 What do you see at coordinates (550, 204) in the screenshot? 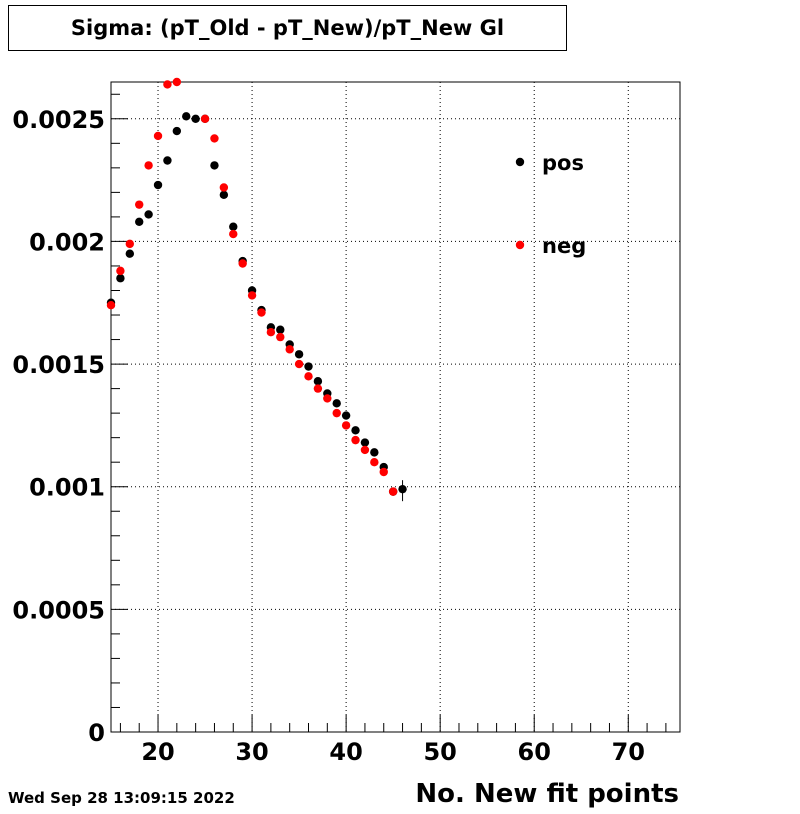
I see `legend: pos neg` at bounding box center [550, 204].